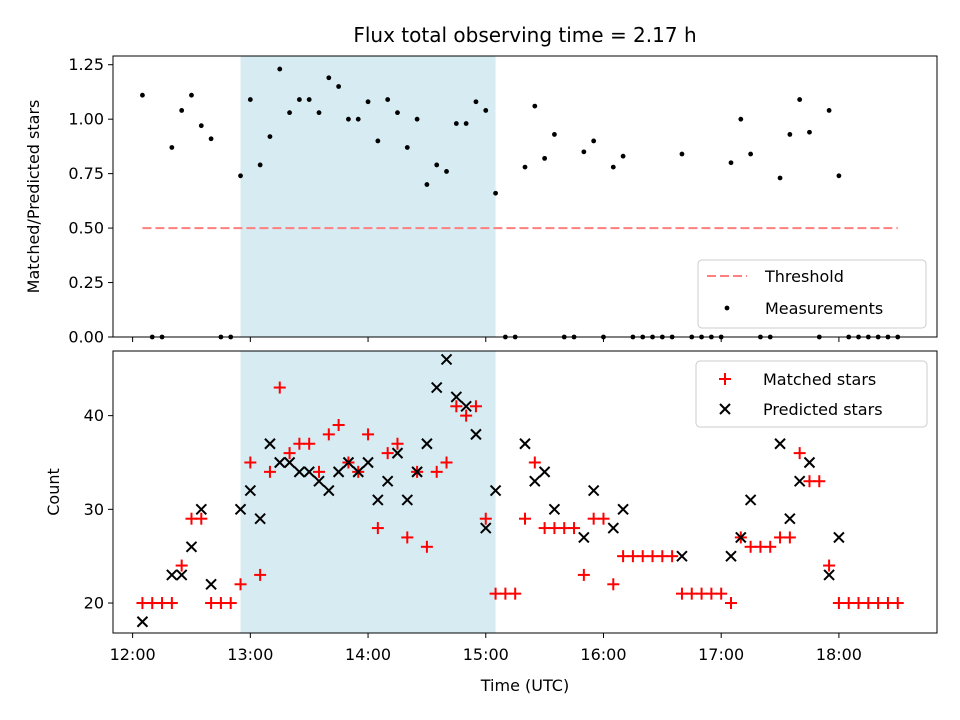 This screenshot has height=720, width=960. What do you see at coordinates (804, 276) in the screenshot?
I see `legend-threshold-label: Threshold` at bounding box center [804, 276].